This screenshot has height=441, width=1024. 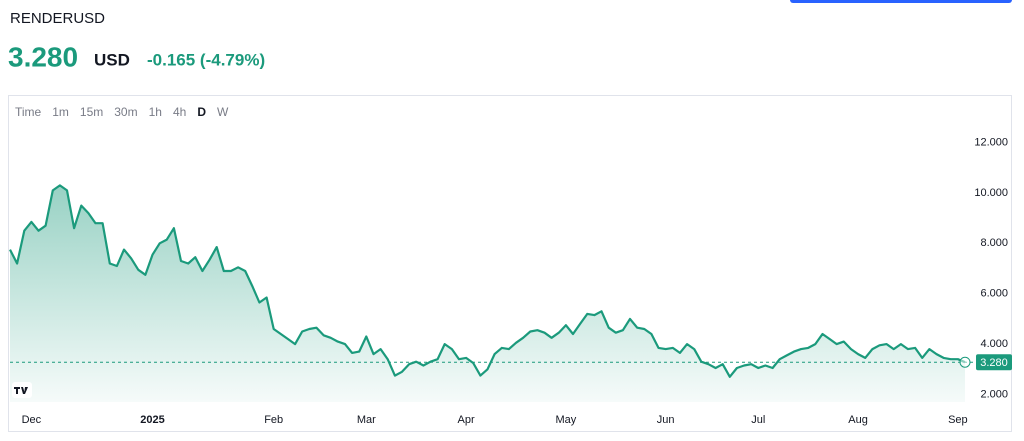 What do you see at coordinates (965, 362) in the screenshot?
I see `last-point` at bounding box center [965, 362].